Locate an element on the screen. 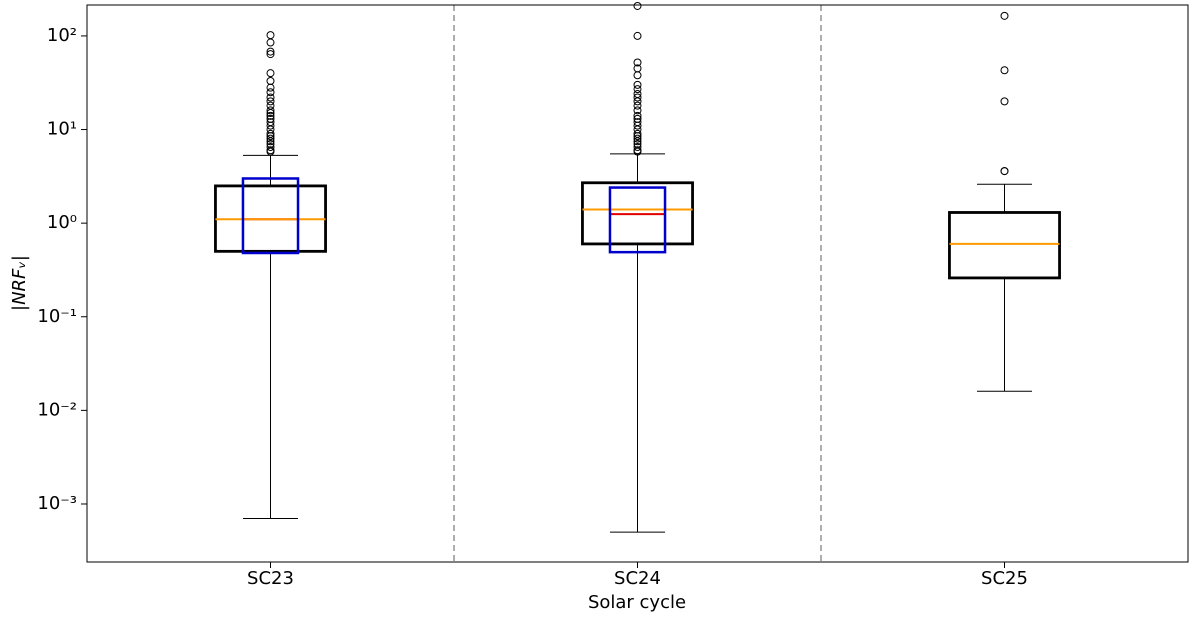 The image size is (1200, 622). x-tick-label: SC24 is located at coordinates (637, 578).